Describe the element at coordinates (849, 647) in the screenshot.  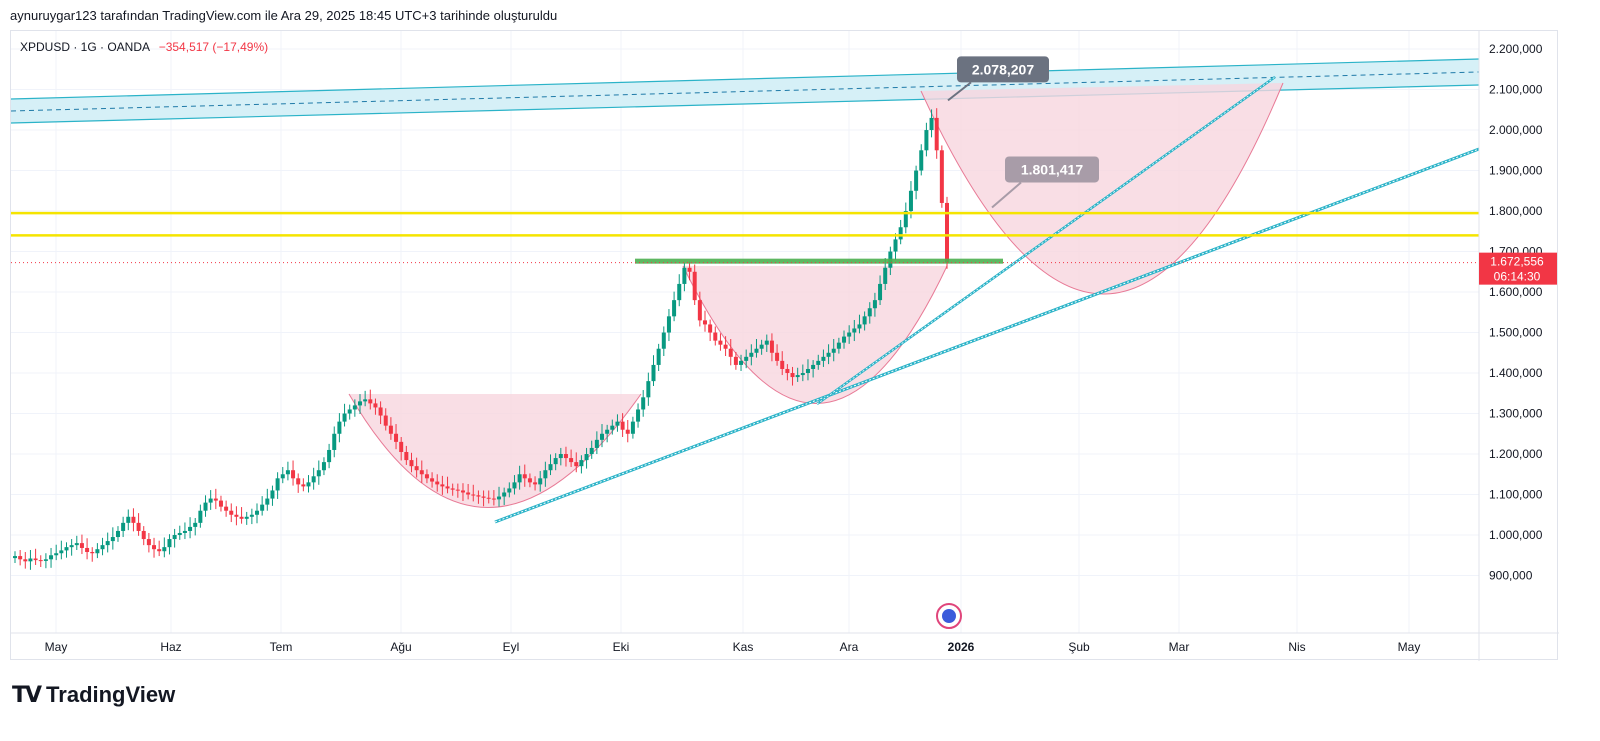
I see `x-tick-label: Ara` at that location.